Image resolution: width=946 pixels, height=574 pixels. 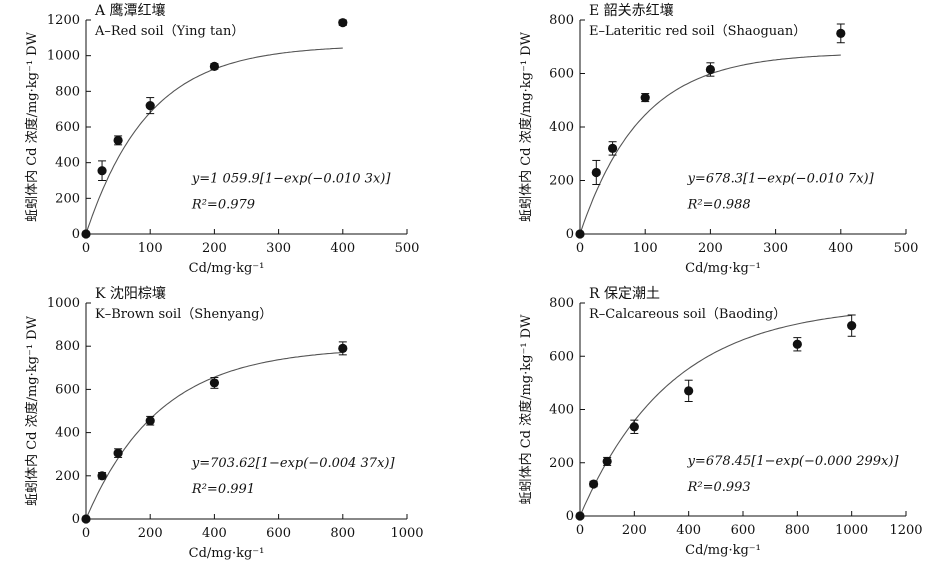 What do you see at coordinates (719, 487) in the screenshot?
I see `fit-r-squared: R²=0.993` at bounding box center [719, 487].